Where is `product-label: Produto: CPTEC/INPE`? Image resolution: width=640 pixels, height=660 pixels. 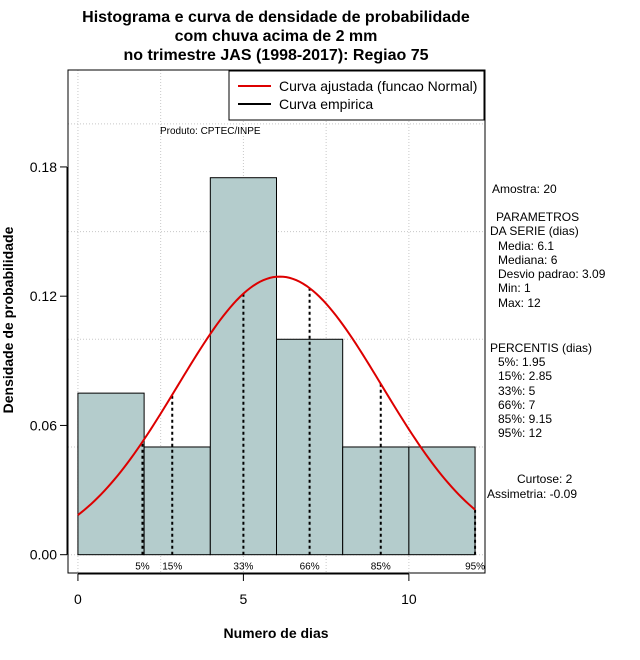
product-label: Produto: CPTEC/INPE is located at coordinates (210, 131).